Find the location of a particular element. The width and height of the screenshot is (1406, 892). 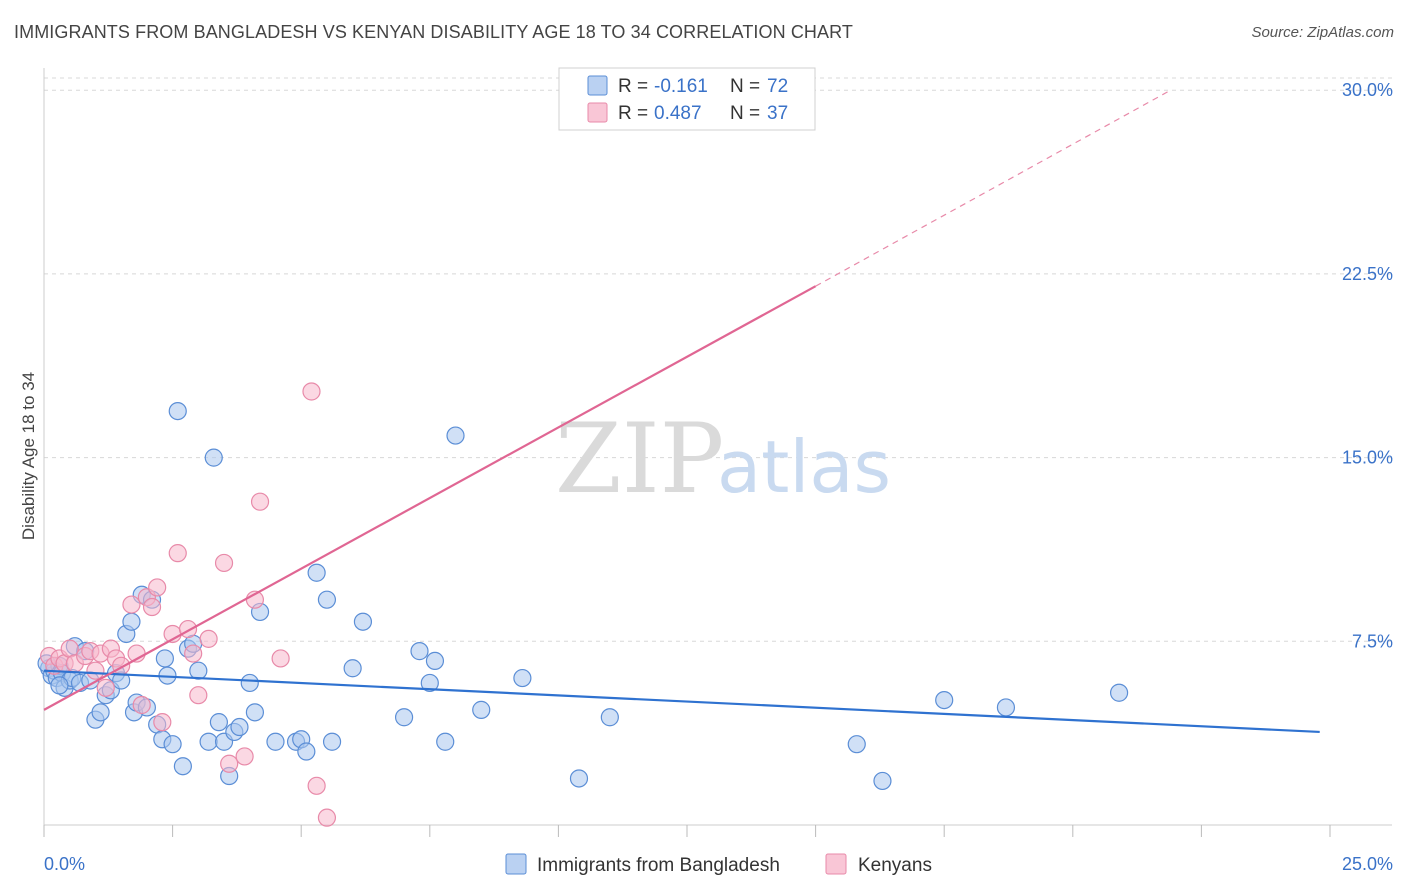

legend-n-label-1: N = is located at coordinates (745, 113).